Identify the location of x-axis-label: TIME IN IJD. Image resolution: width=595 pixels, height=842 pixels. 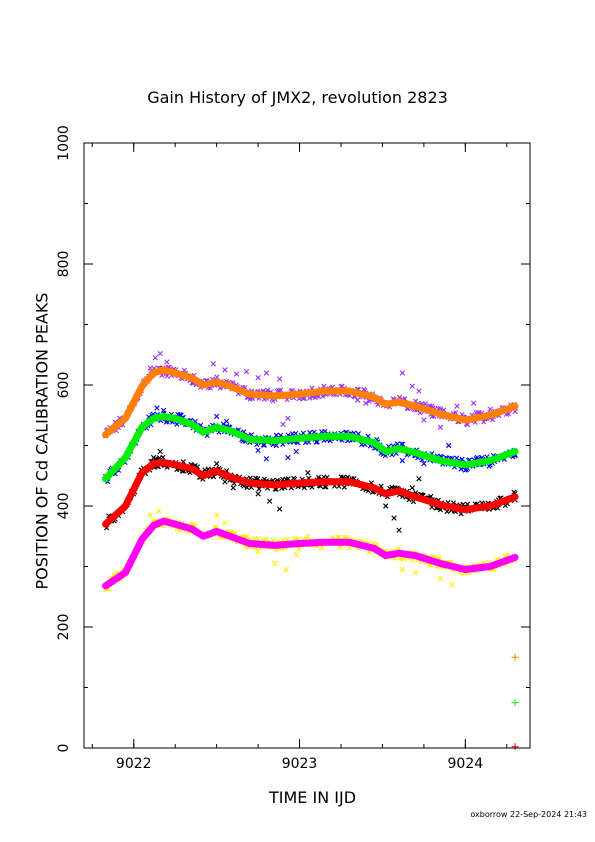
(312, 797).